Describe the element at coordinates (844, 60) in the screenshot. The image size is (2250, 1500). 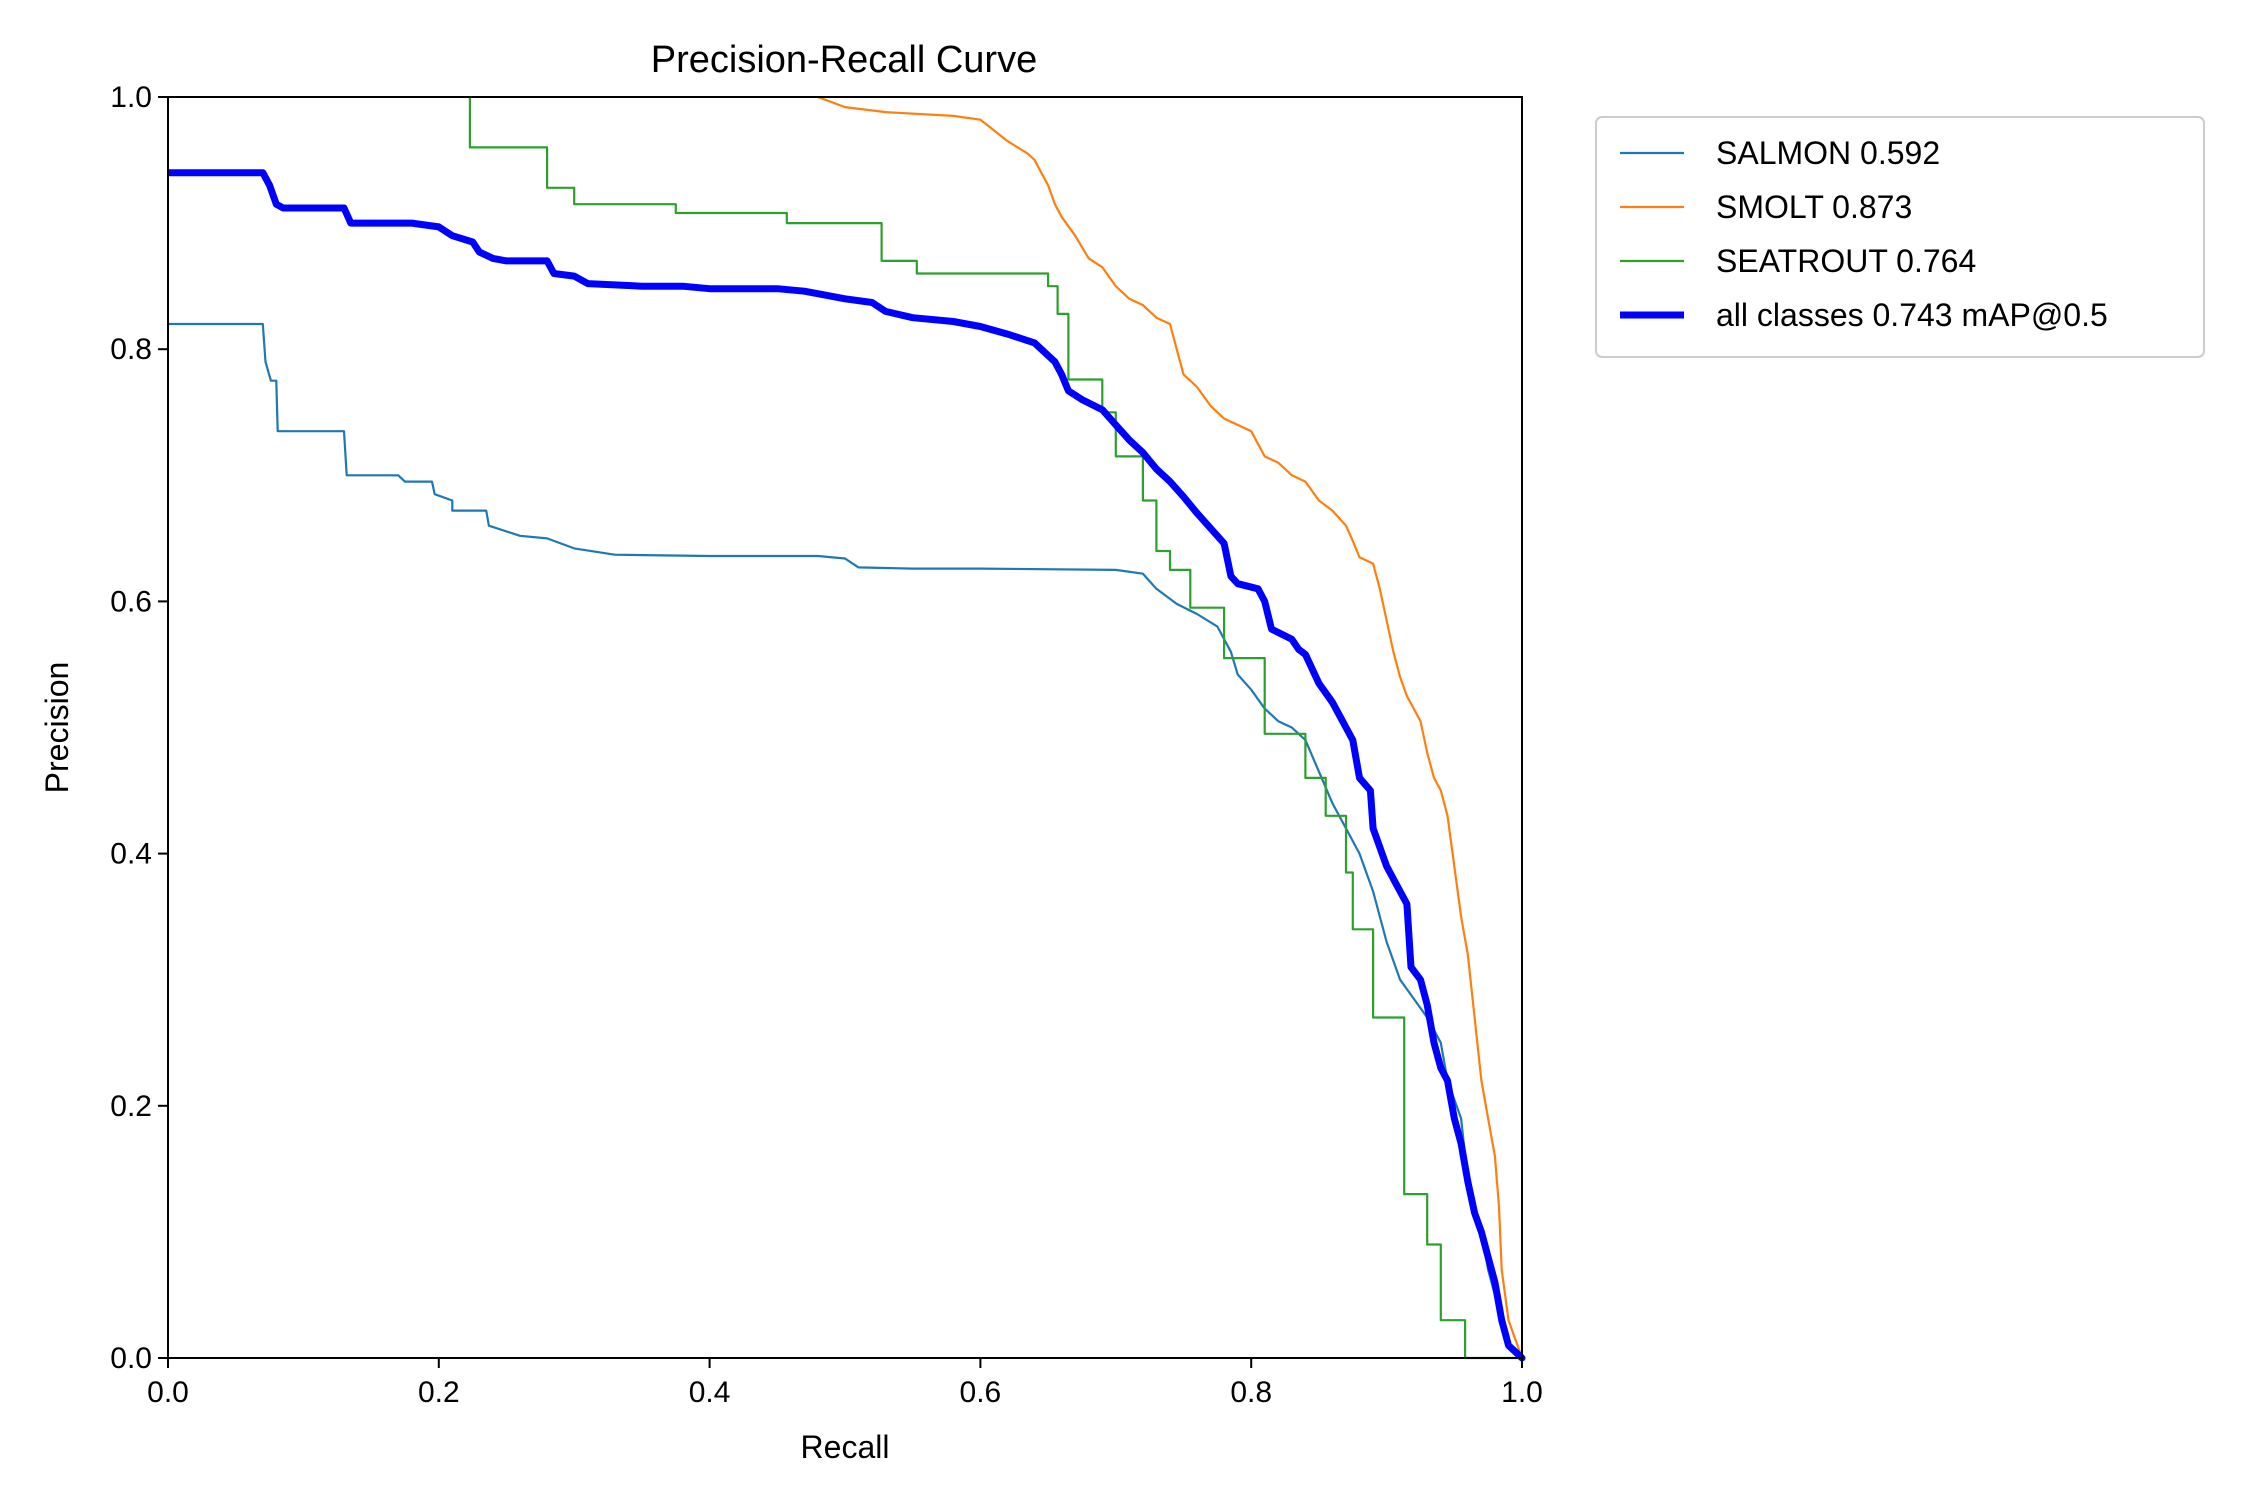
I see `chart-title: Precision-Recall Curve` at that location.